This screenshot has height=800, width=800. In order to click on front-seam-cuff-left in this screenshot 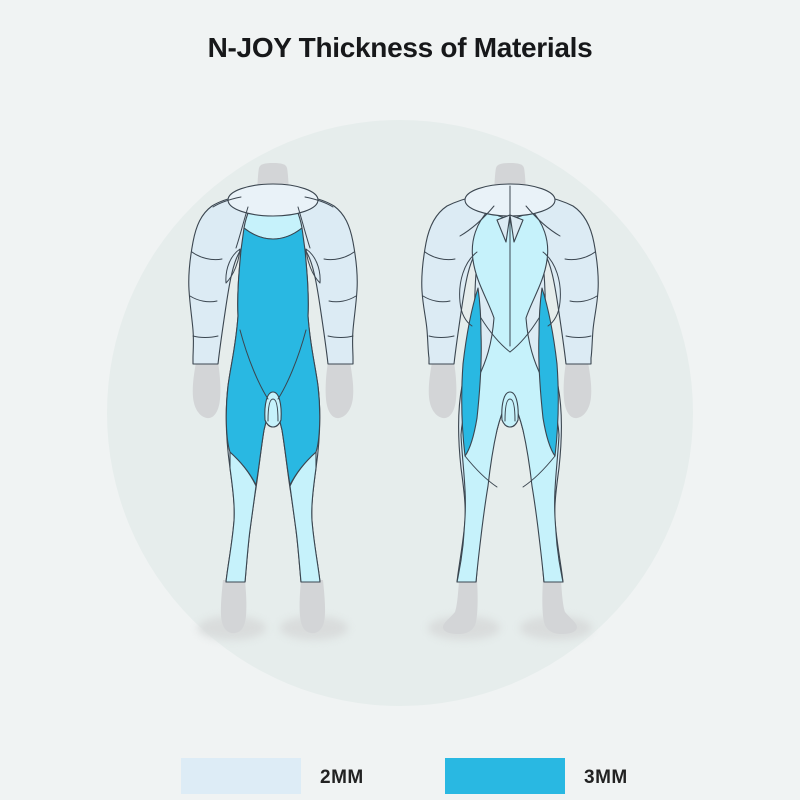, I will do `click(205, 336)`.